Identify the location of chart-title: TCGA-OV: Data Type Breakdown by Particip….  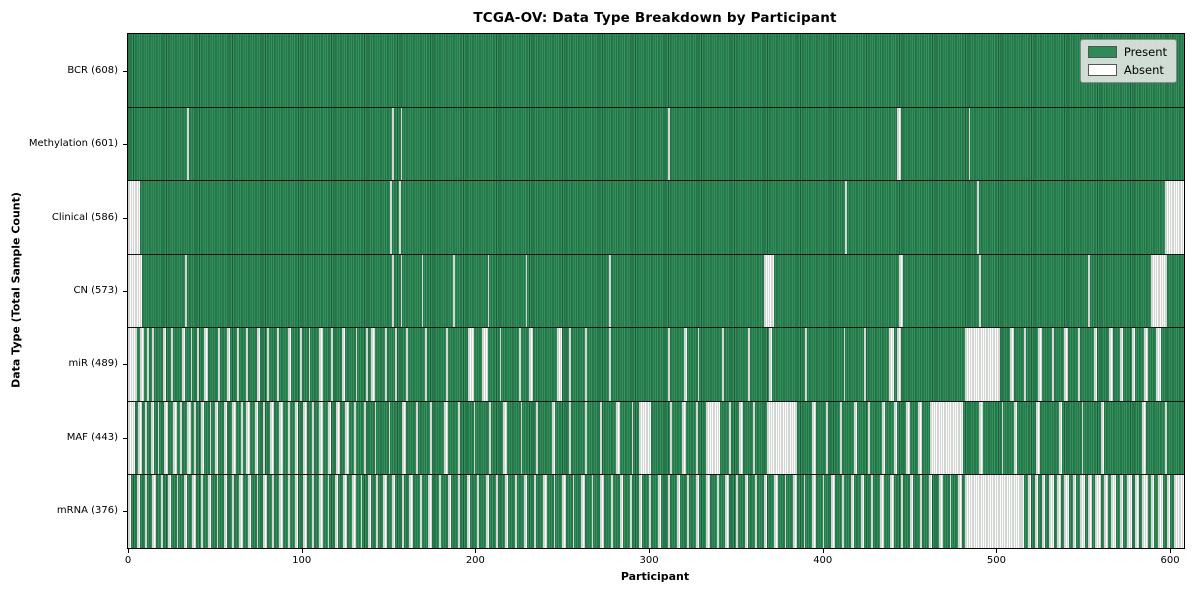
(655, 18).